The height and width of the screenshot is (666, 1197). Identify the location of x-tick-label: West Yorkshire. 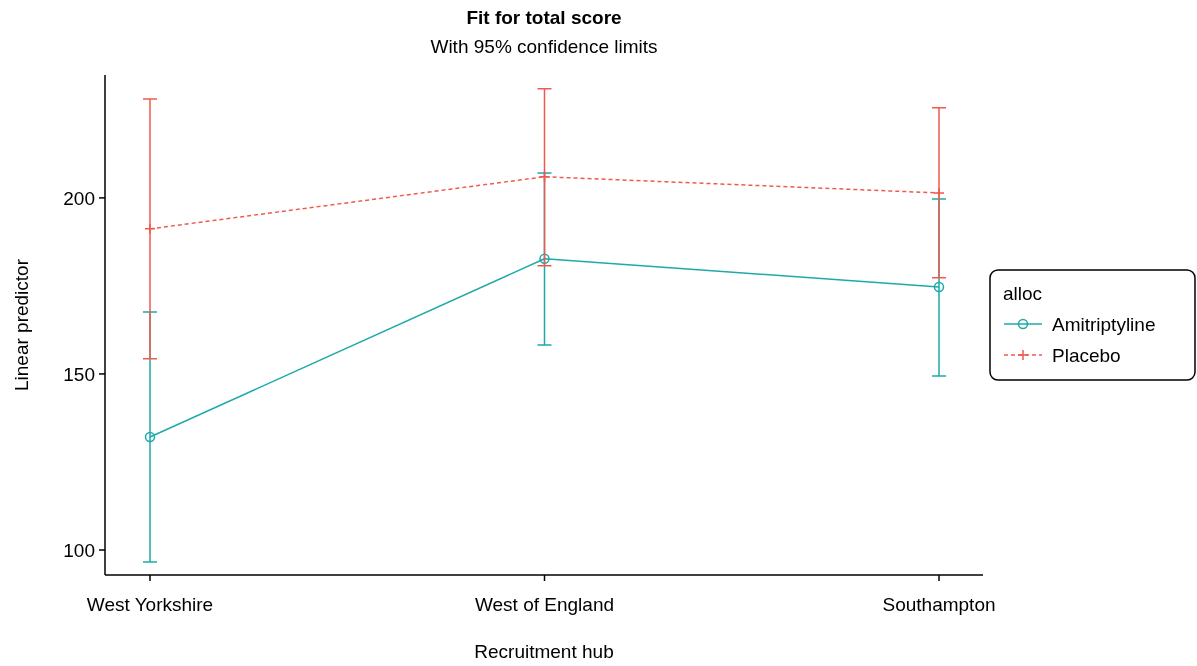
(150, 604).